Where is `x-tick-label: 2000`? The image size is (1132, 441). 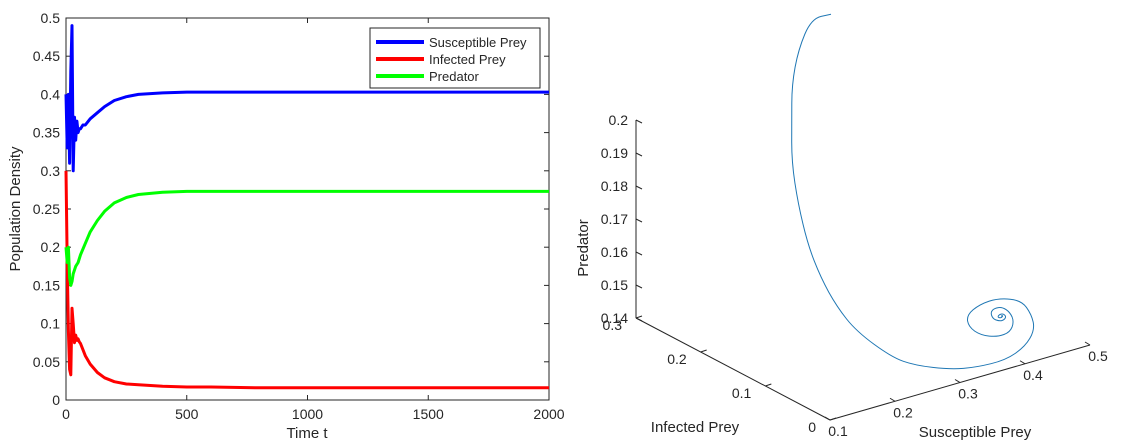
x-tick-label: 2000 is located at coordinates (548, 414).